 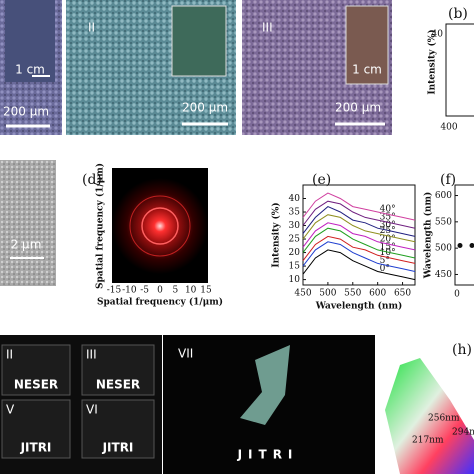 What do you see at coordinates (321, 180) in the screenshot?
I see `panel-label: (e)` at bounding box center [321, 180].